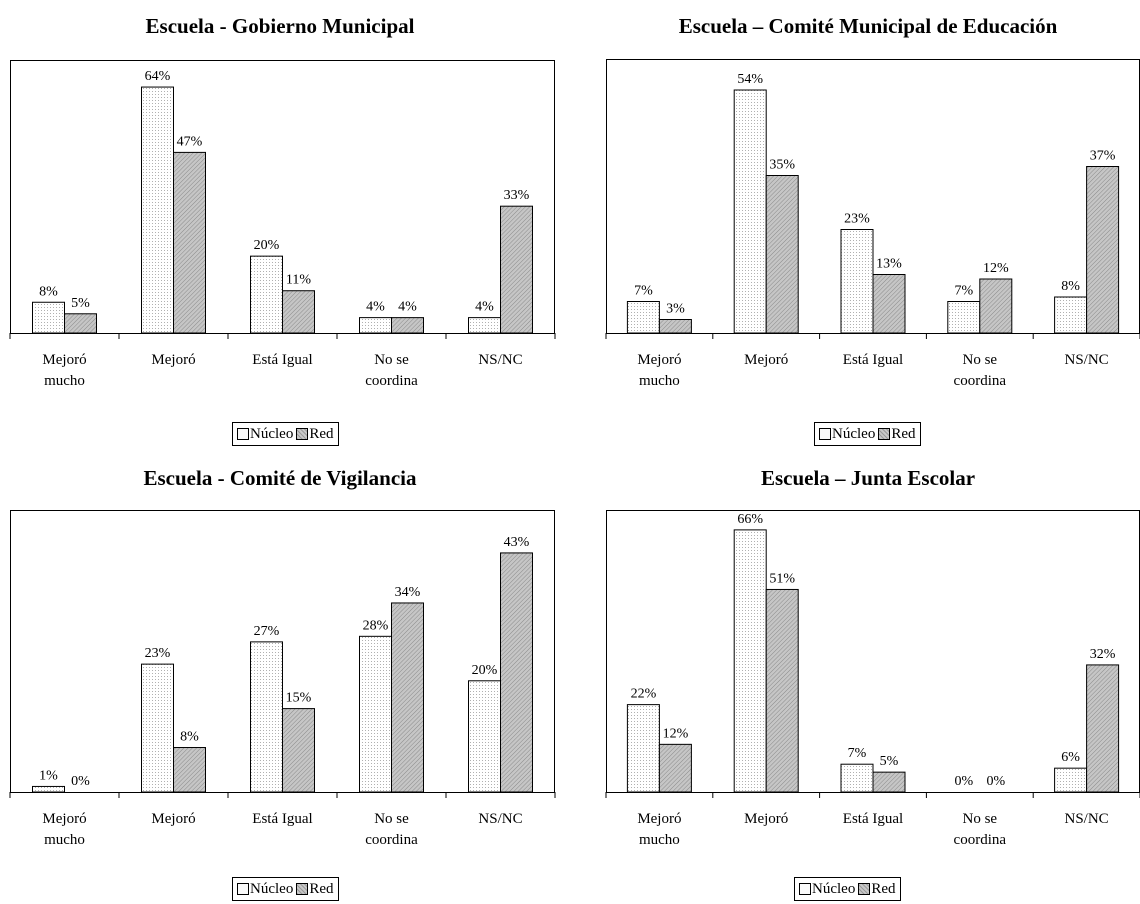 This screenshot has height=904, width=1140. Describe the element at coordinates (963, 781) in the screenshot. I see `data-label: 0%` at that location.